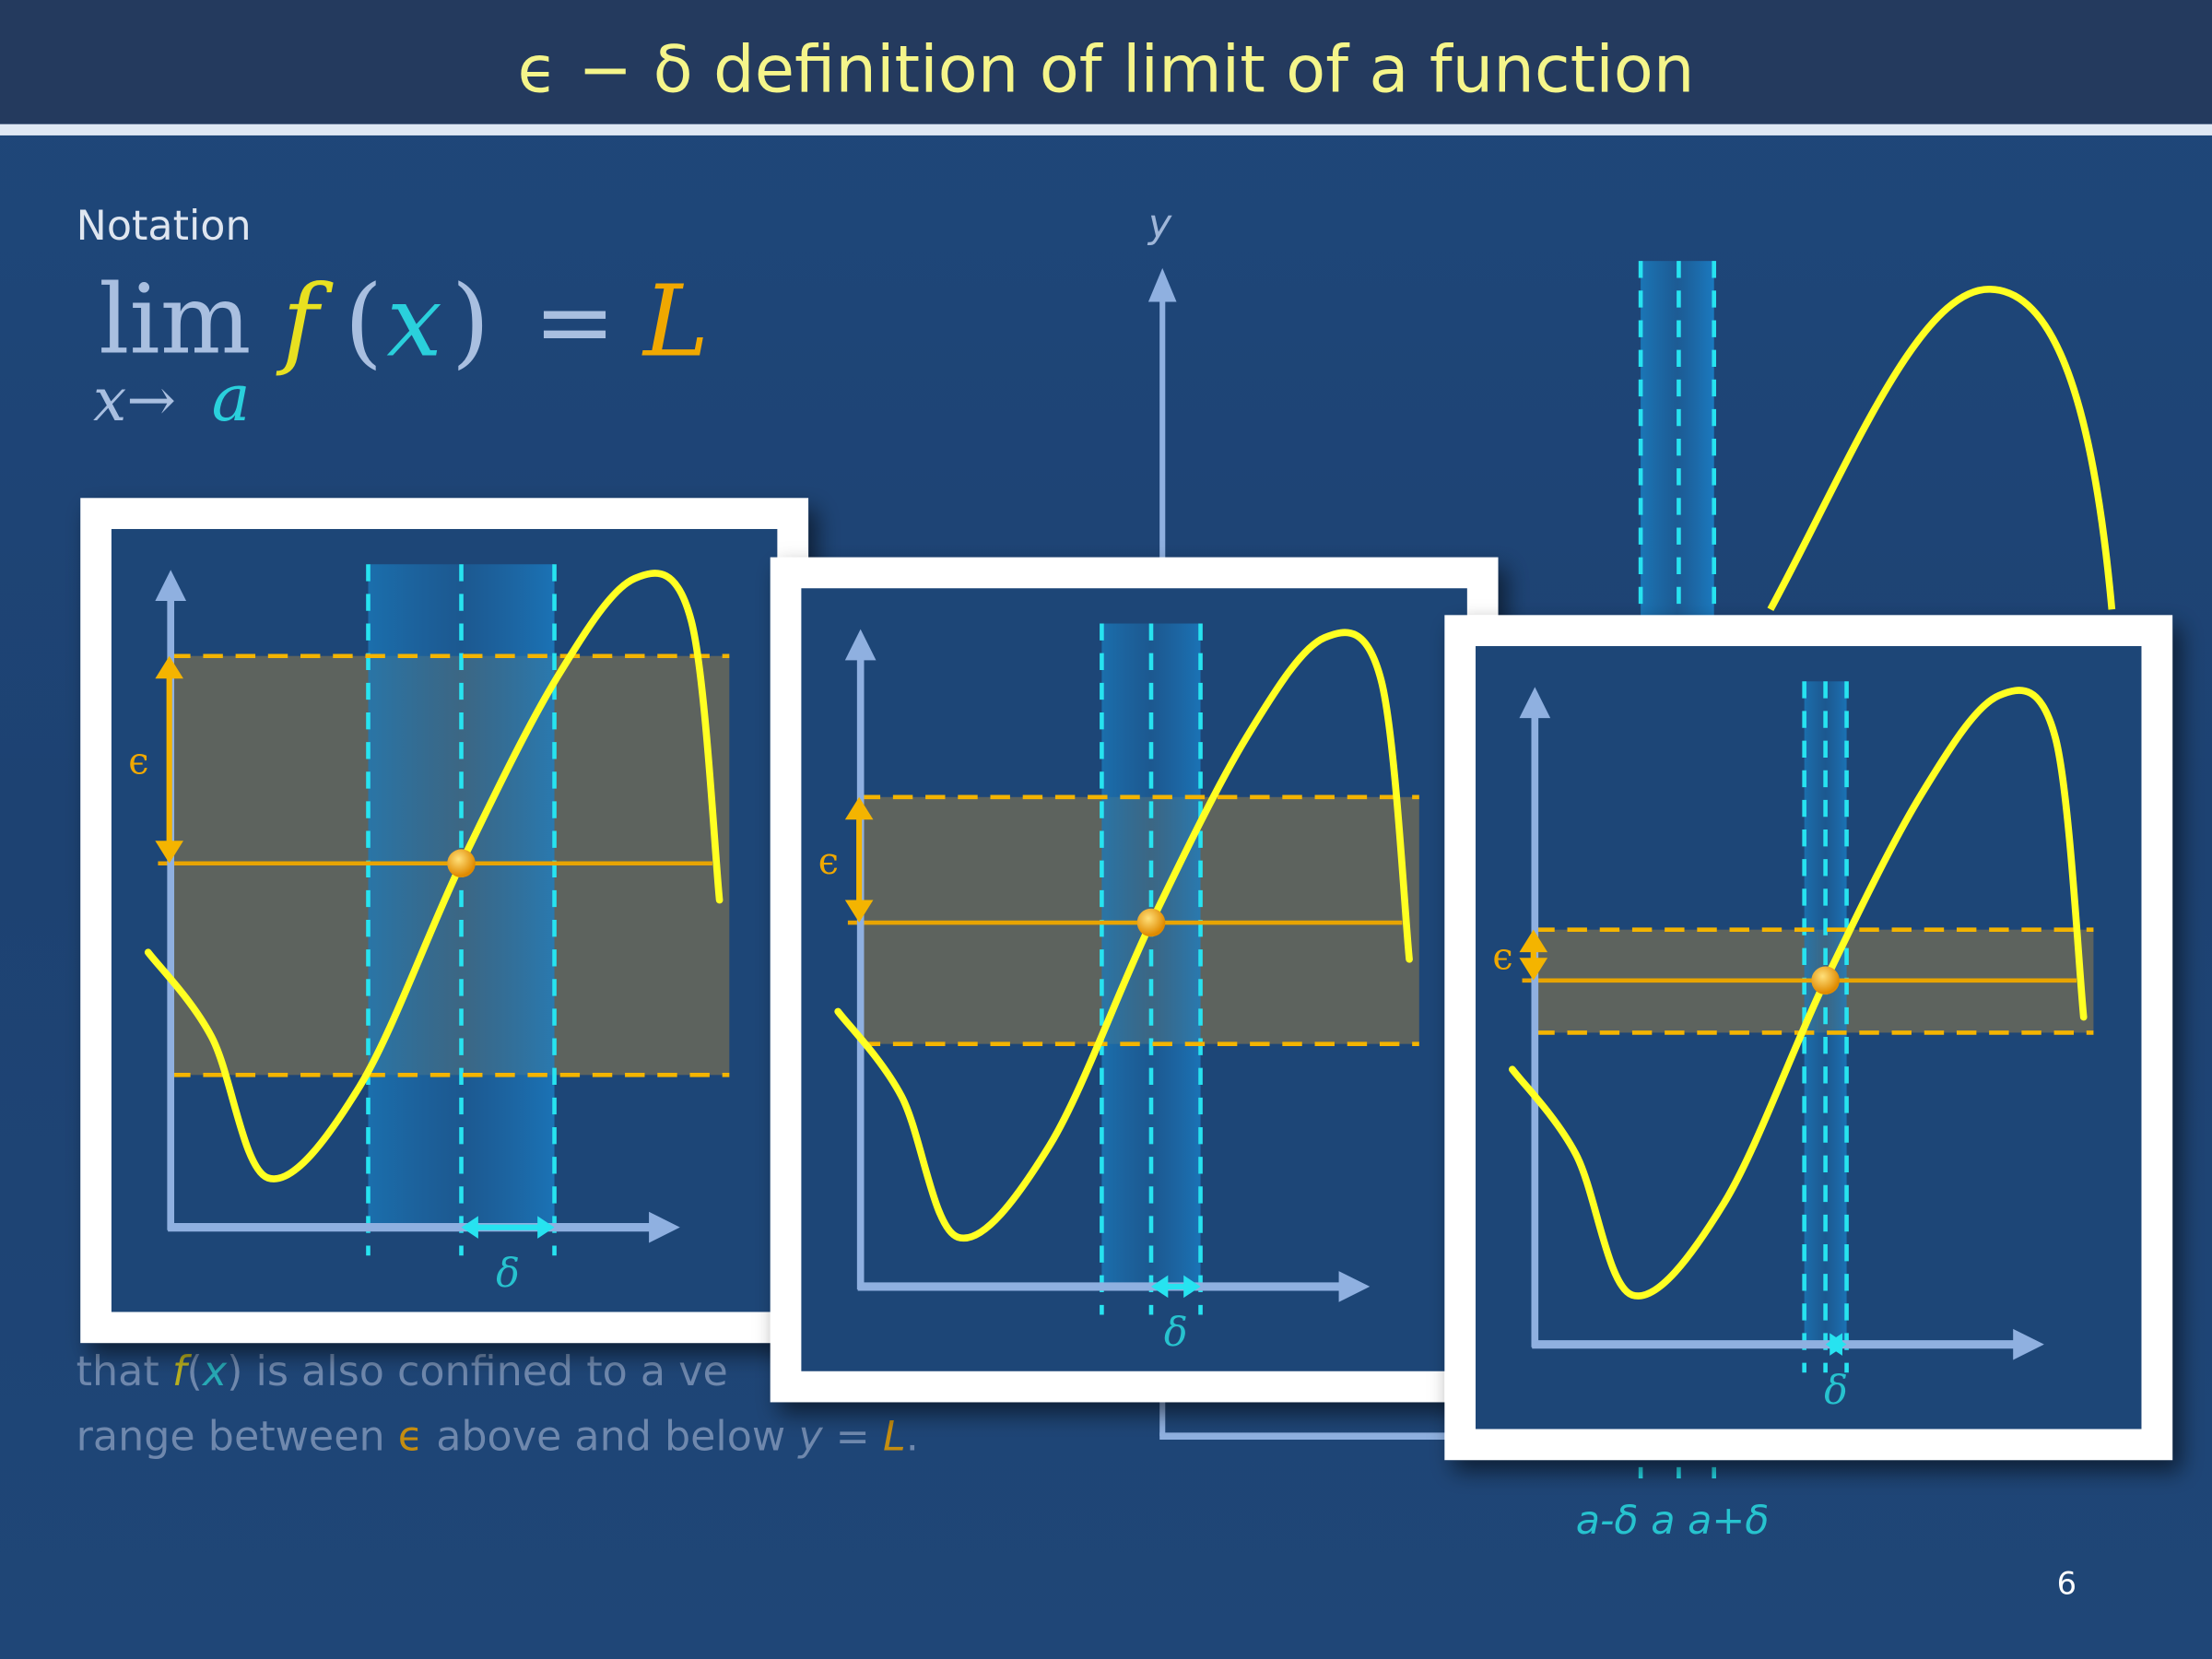 Image resolution: width=2212 pixels, height=1659 pixels. What do you see at coordinates (402, 1371) in the screenshot?
I see `body-text-line-1: that f(x) is also confined to a ve` at bounding box center [402, 1371].